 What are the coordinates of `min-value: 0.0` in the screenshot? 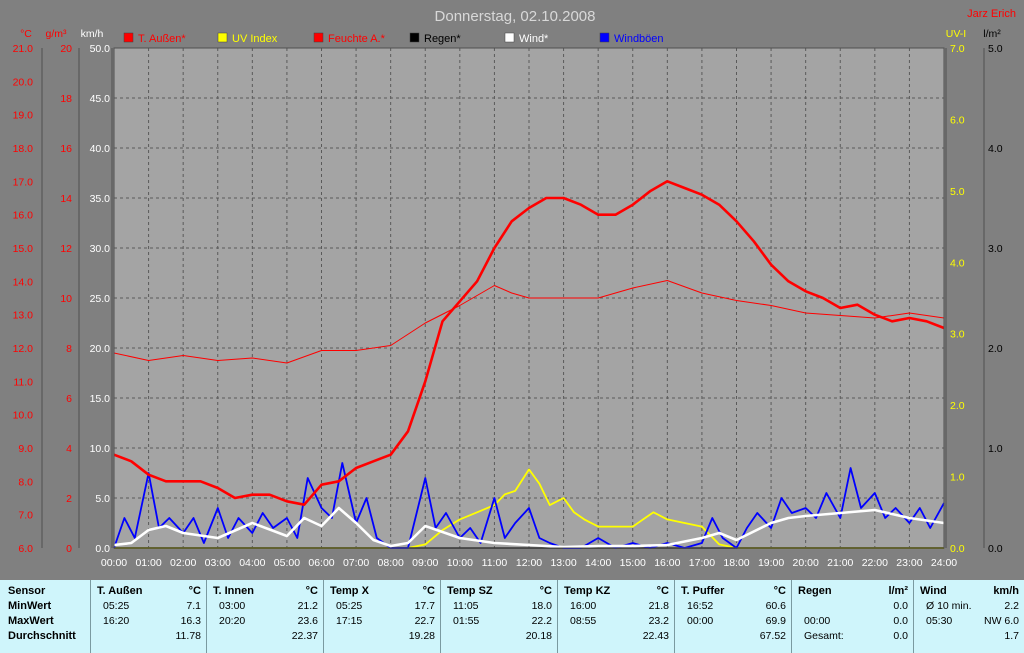 It's located at (900, 606).